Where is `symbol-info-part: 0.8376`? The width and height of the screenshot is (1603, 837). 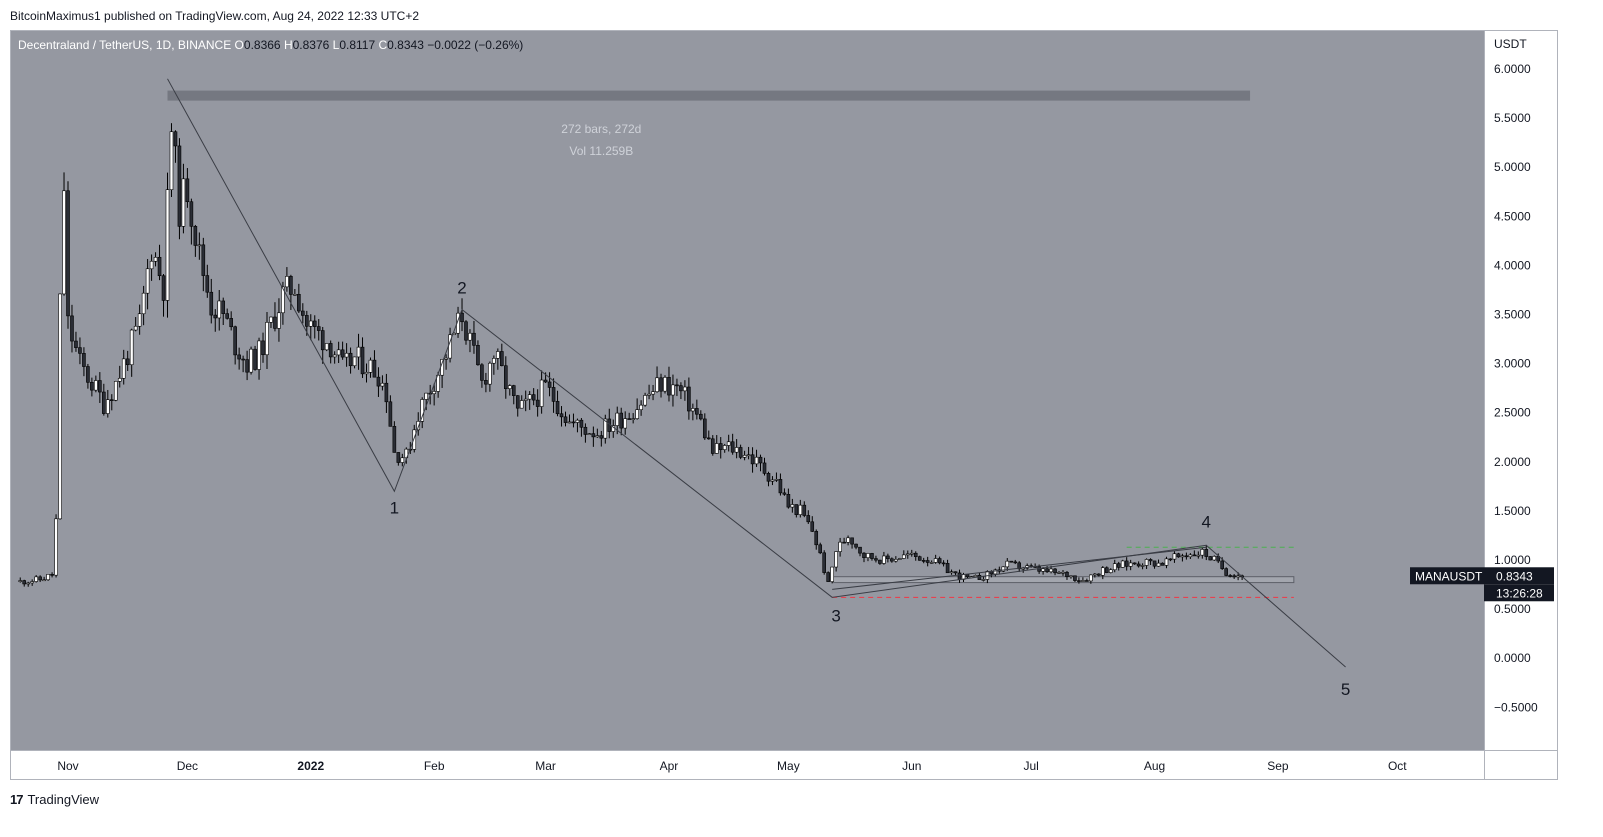
symbol-info-part: 0.8376 is located at coordinates (313, 45).